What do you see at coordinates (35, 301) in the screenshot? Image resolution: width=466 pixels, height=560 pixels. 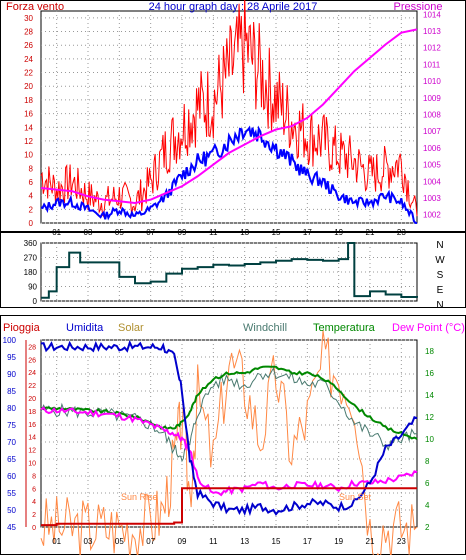 I see `direction-tick-label: 0` at bounding box center [35, 301].